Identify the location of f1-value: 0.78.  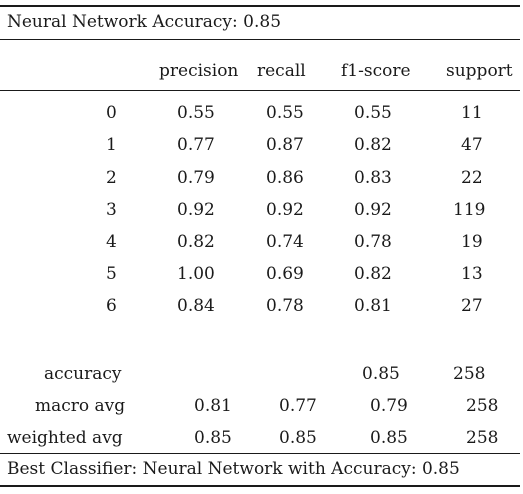
(373, 242).